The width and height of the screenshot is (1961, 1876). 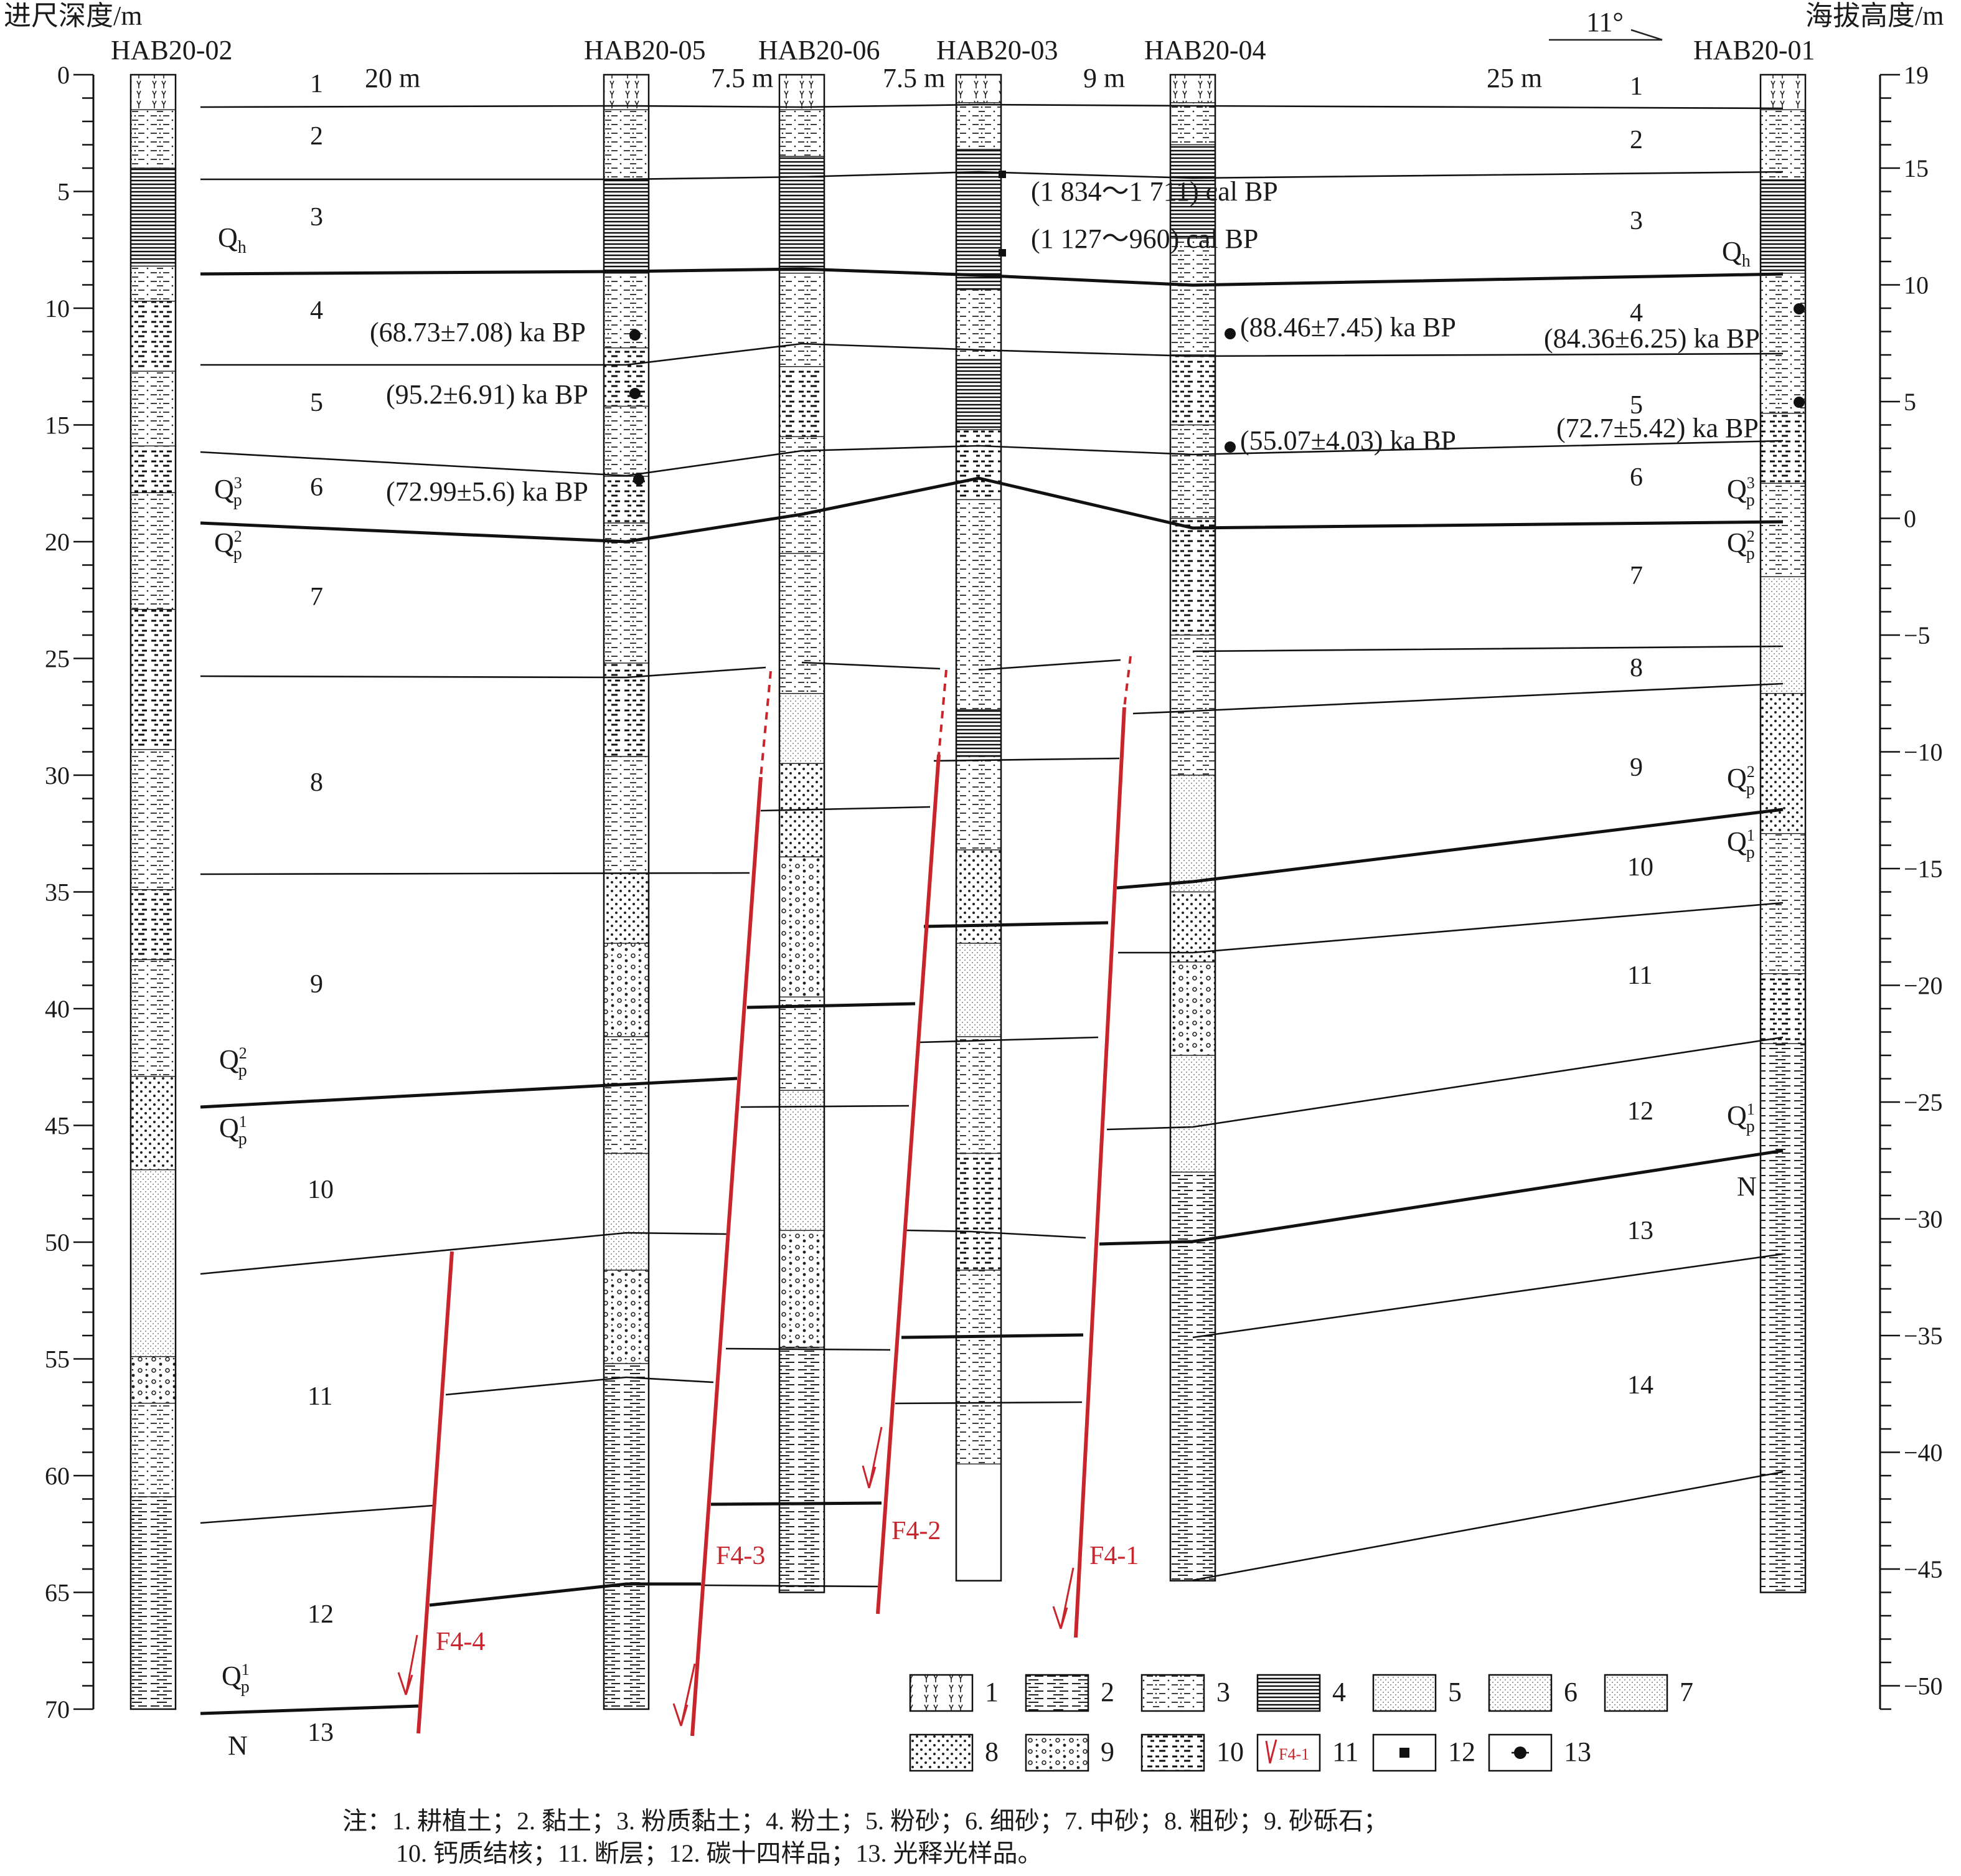 What do you see at coordinates (57, 1242) in the screenshot?
I see `left-tick-label: 50` at bounding box center [57, 1242].